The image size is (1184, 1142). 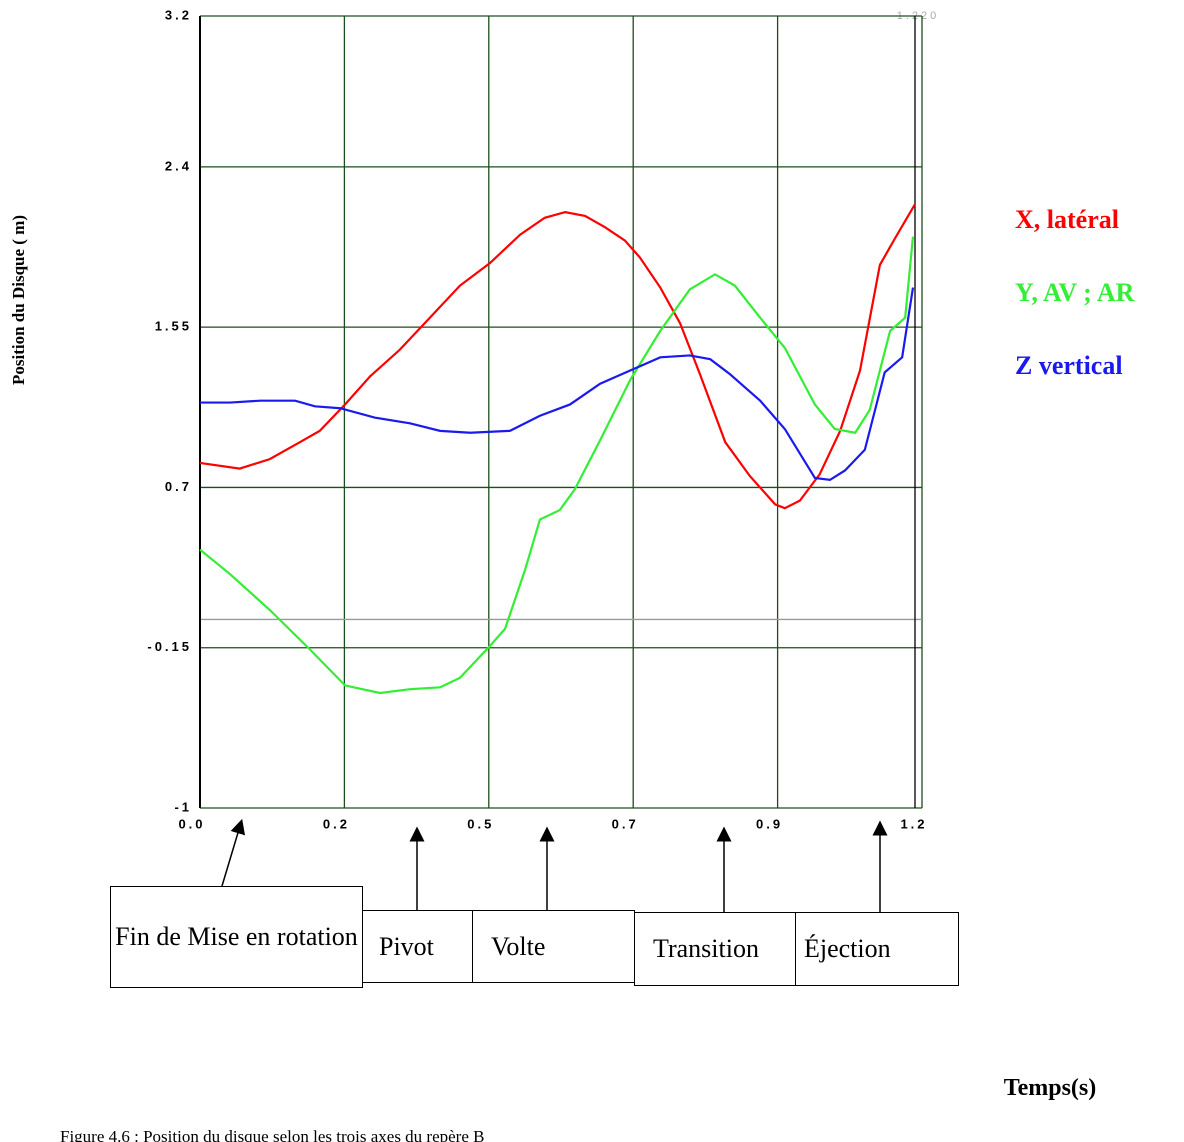 I want to click on legend-label: Y, AV ; AR, so click(x=1075, y=292).